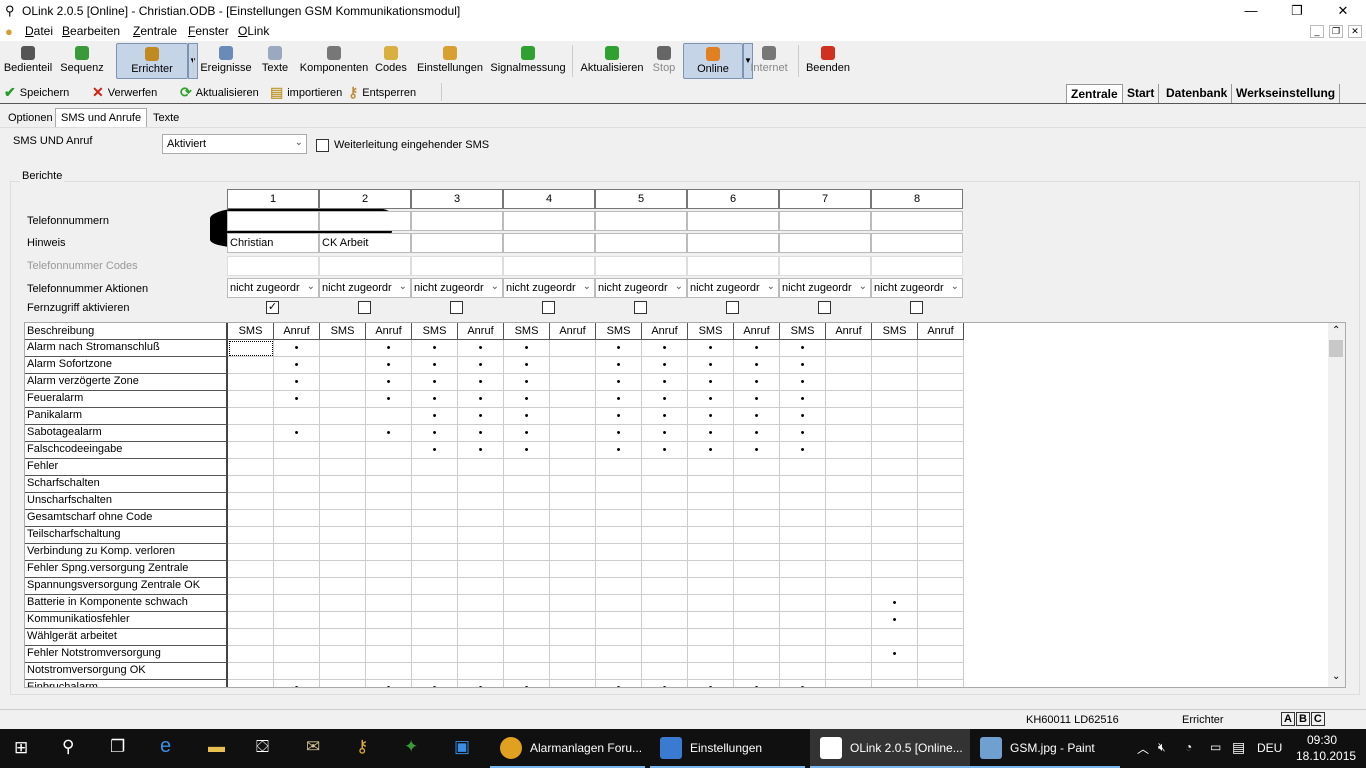  What do you see at coordinates (313, 746) in the screenshot?
I see `app-icon-1: ✉` at bounding box center [313, 746].